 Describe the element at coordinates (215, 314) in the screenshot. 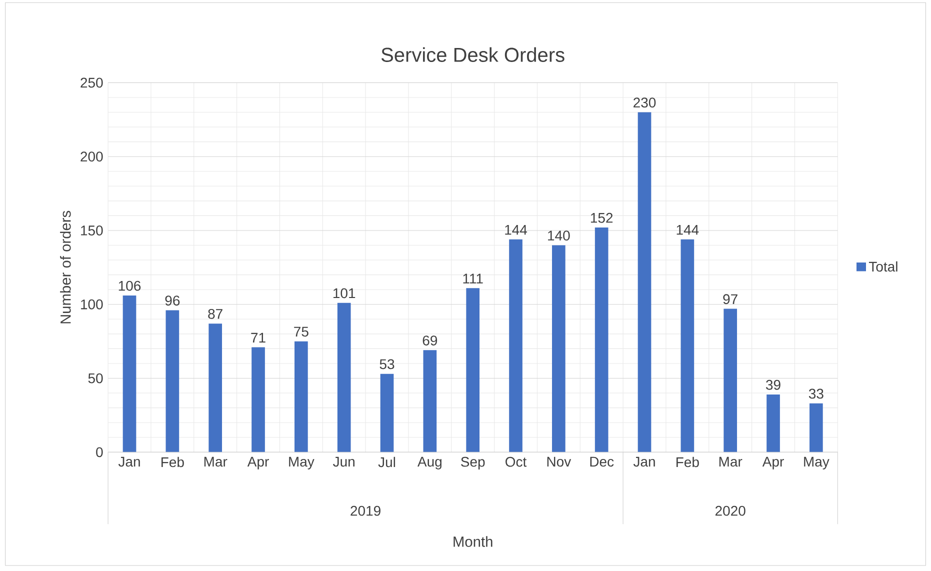

I see `data-label: 87` at that location.